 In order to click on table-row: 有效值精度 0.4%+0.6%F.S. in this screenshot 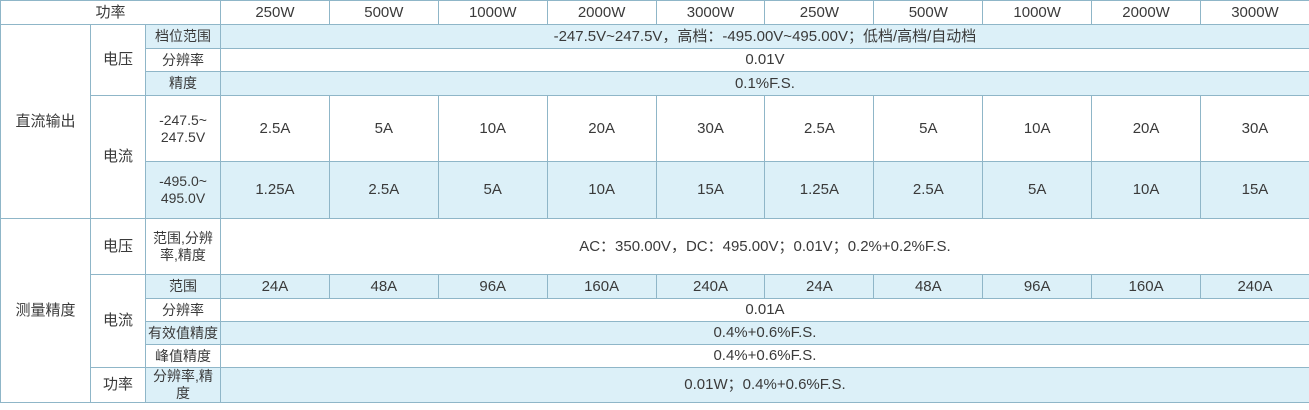, I will do `click(655, 333)`.